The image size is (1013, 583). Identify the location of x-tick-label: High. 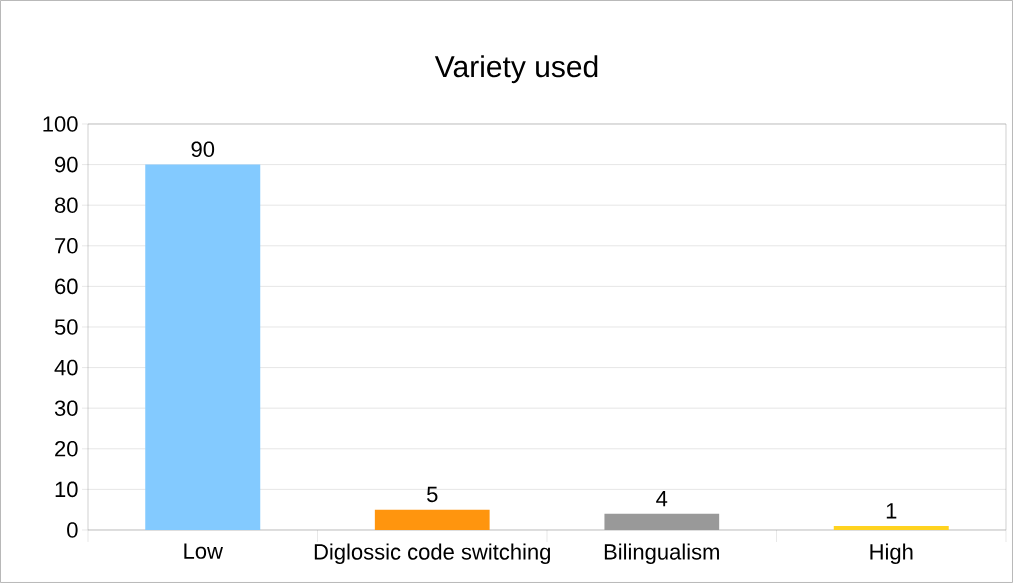
(891, 554).